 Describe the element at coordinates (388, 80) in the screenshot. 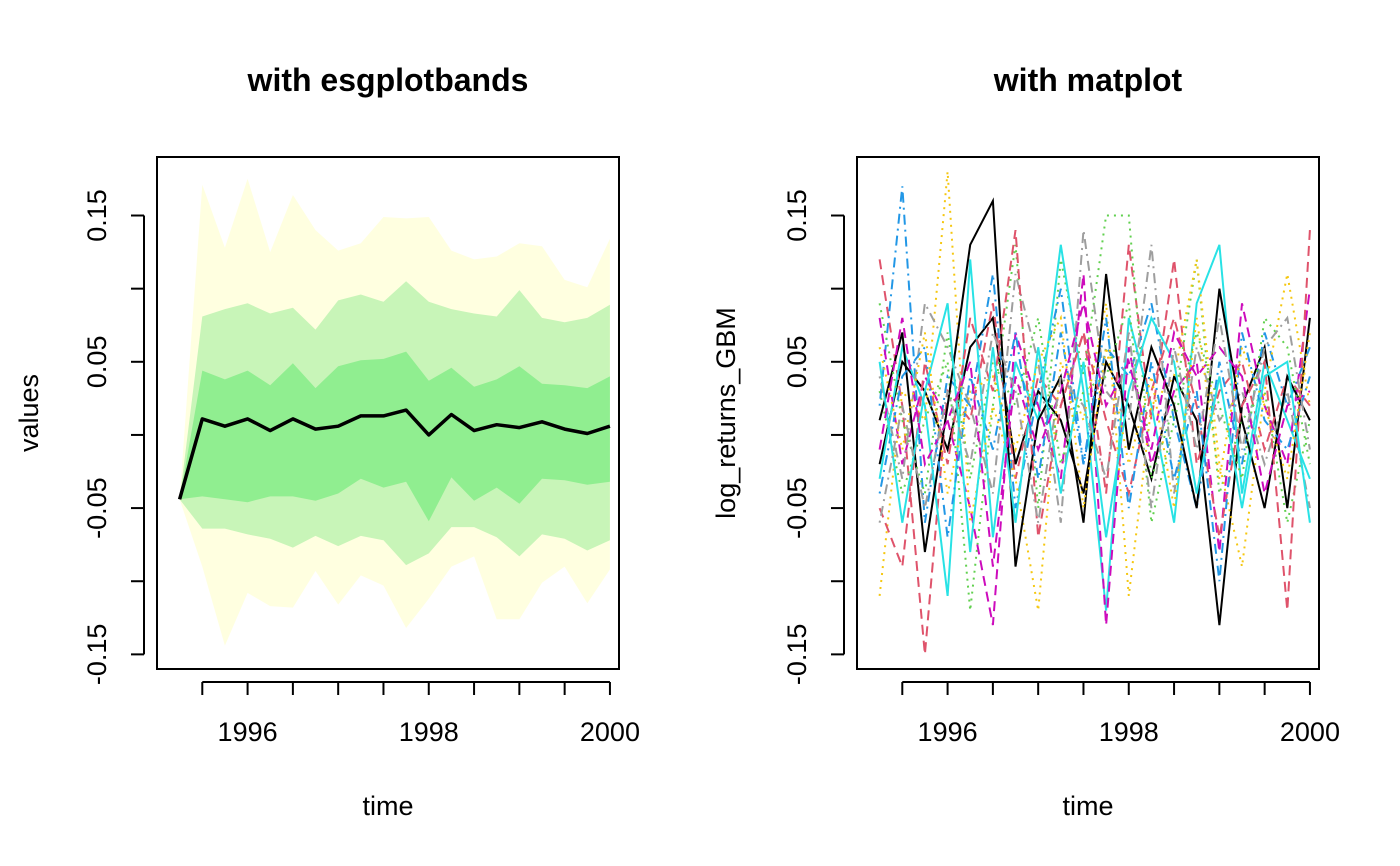

I see `chart-title: with esgplotbands` at that location.